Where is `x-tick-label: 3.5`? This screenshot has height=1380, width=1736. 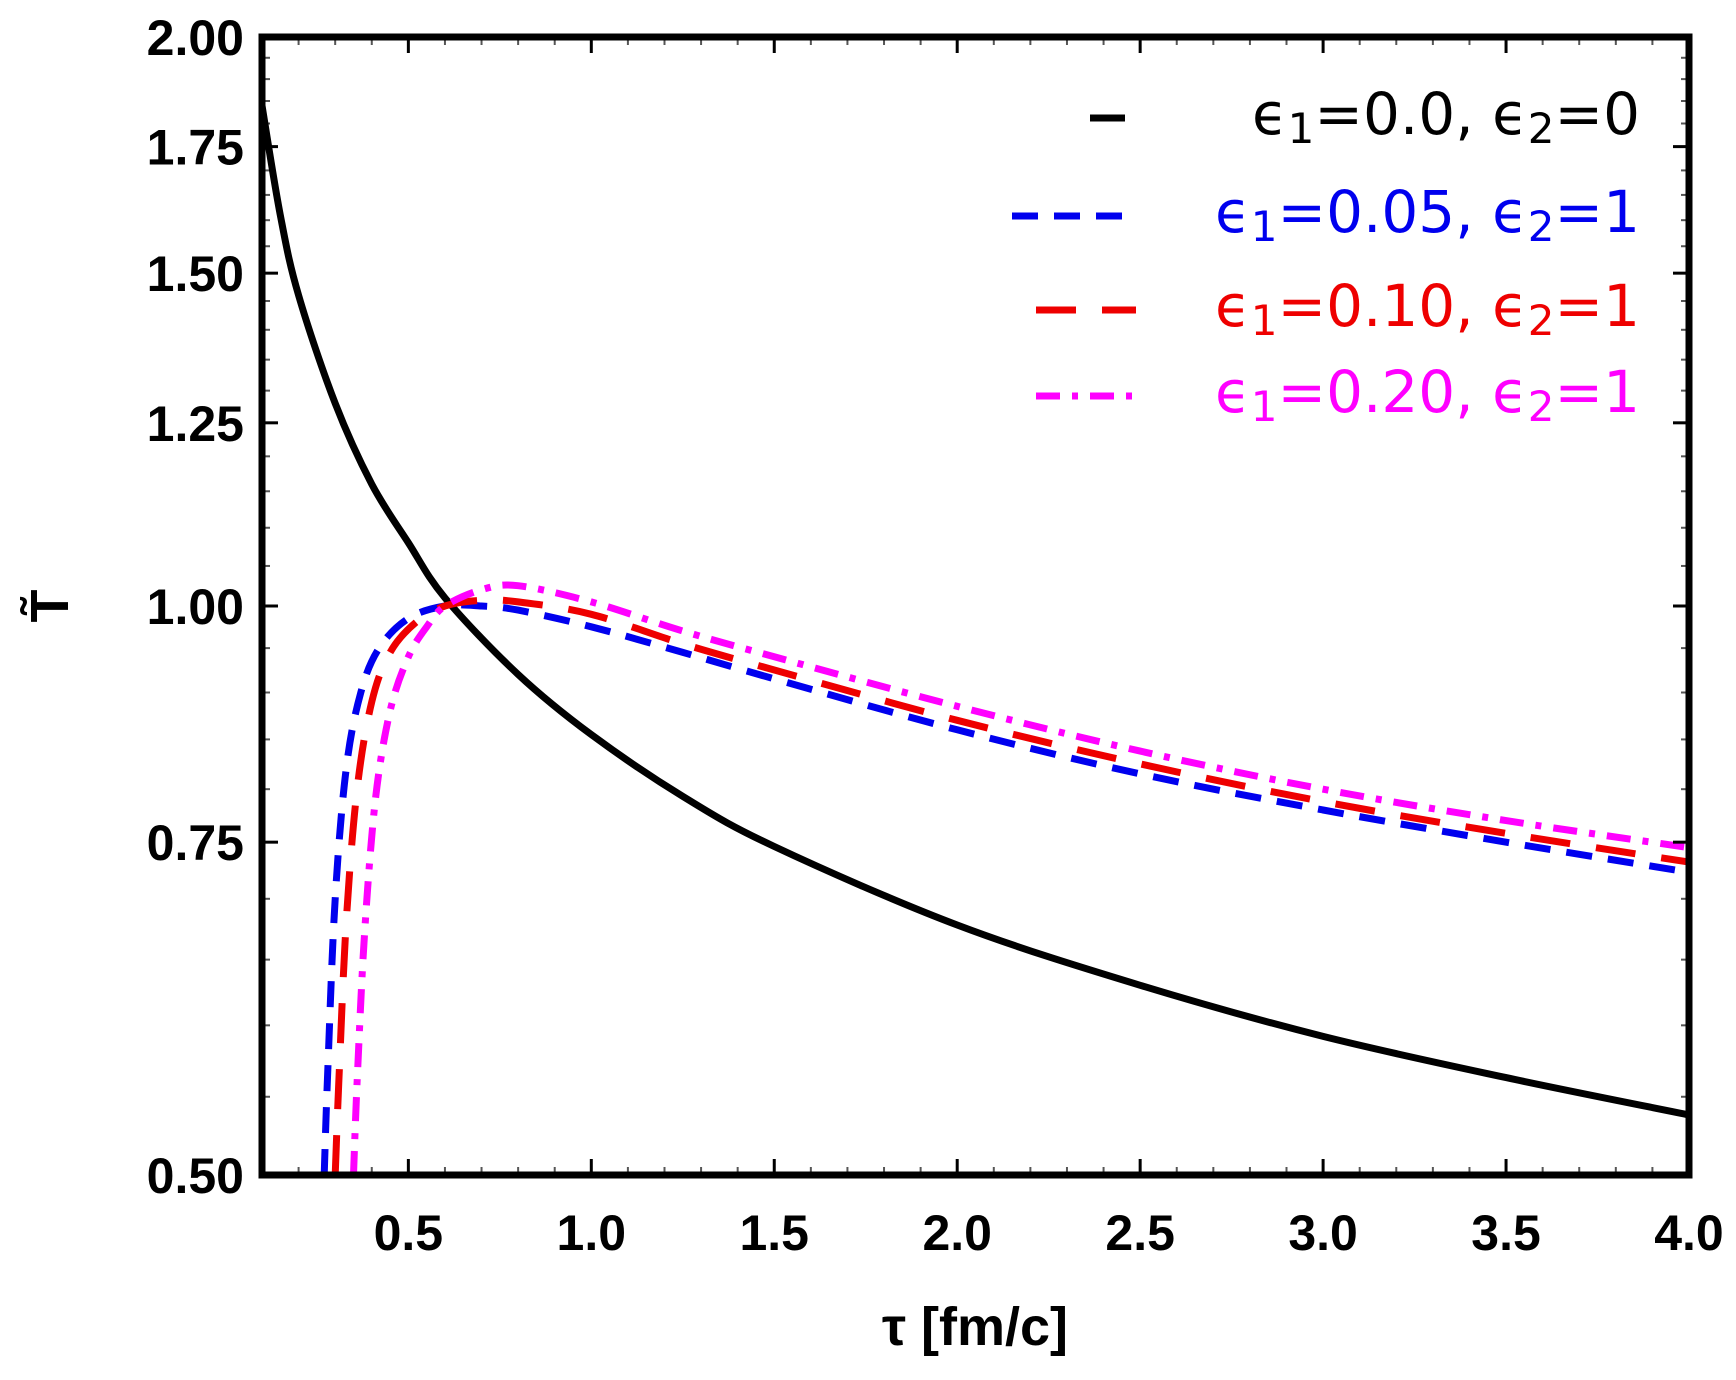
x-tick-label: 3.5 is located at coordinates (1506, 1233).